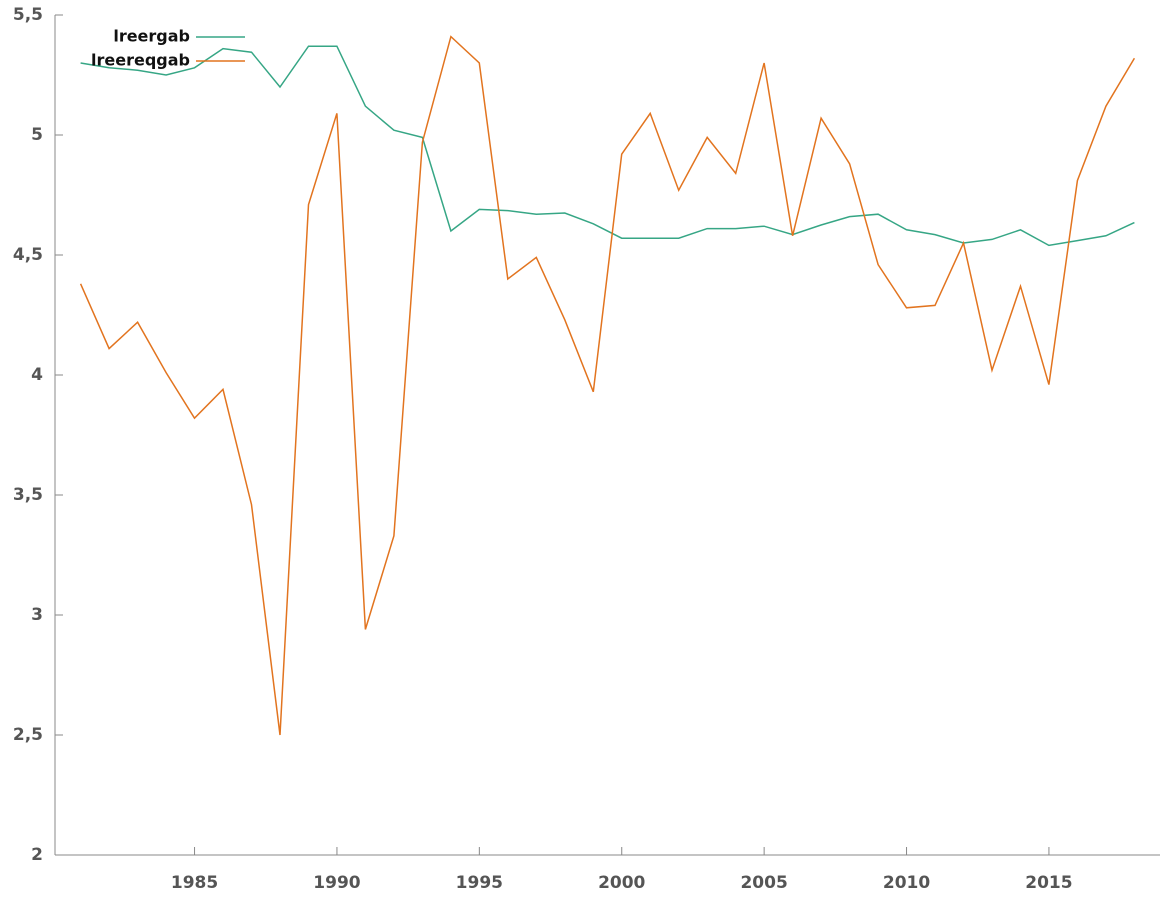 The image size is (1160, 900). I want to click on y-tick-label: 4, so click(37, 375).